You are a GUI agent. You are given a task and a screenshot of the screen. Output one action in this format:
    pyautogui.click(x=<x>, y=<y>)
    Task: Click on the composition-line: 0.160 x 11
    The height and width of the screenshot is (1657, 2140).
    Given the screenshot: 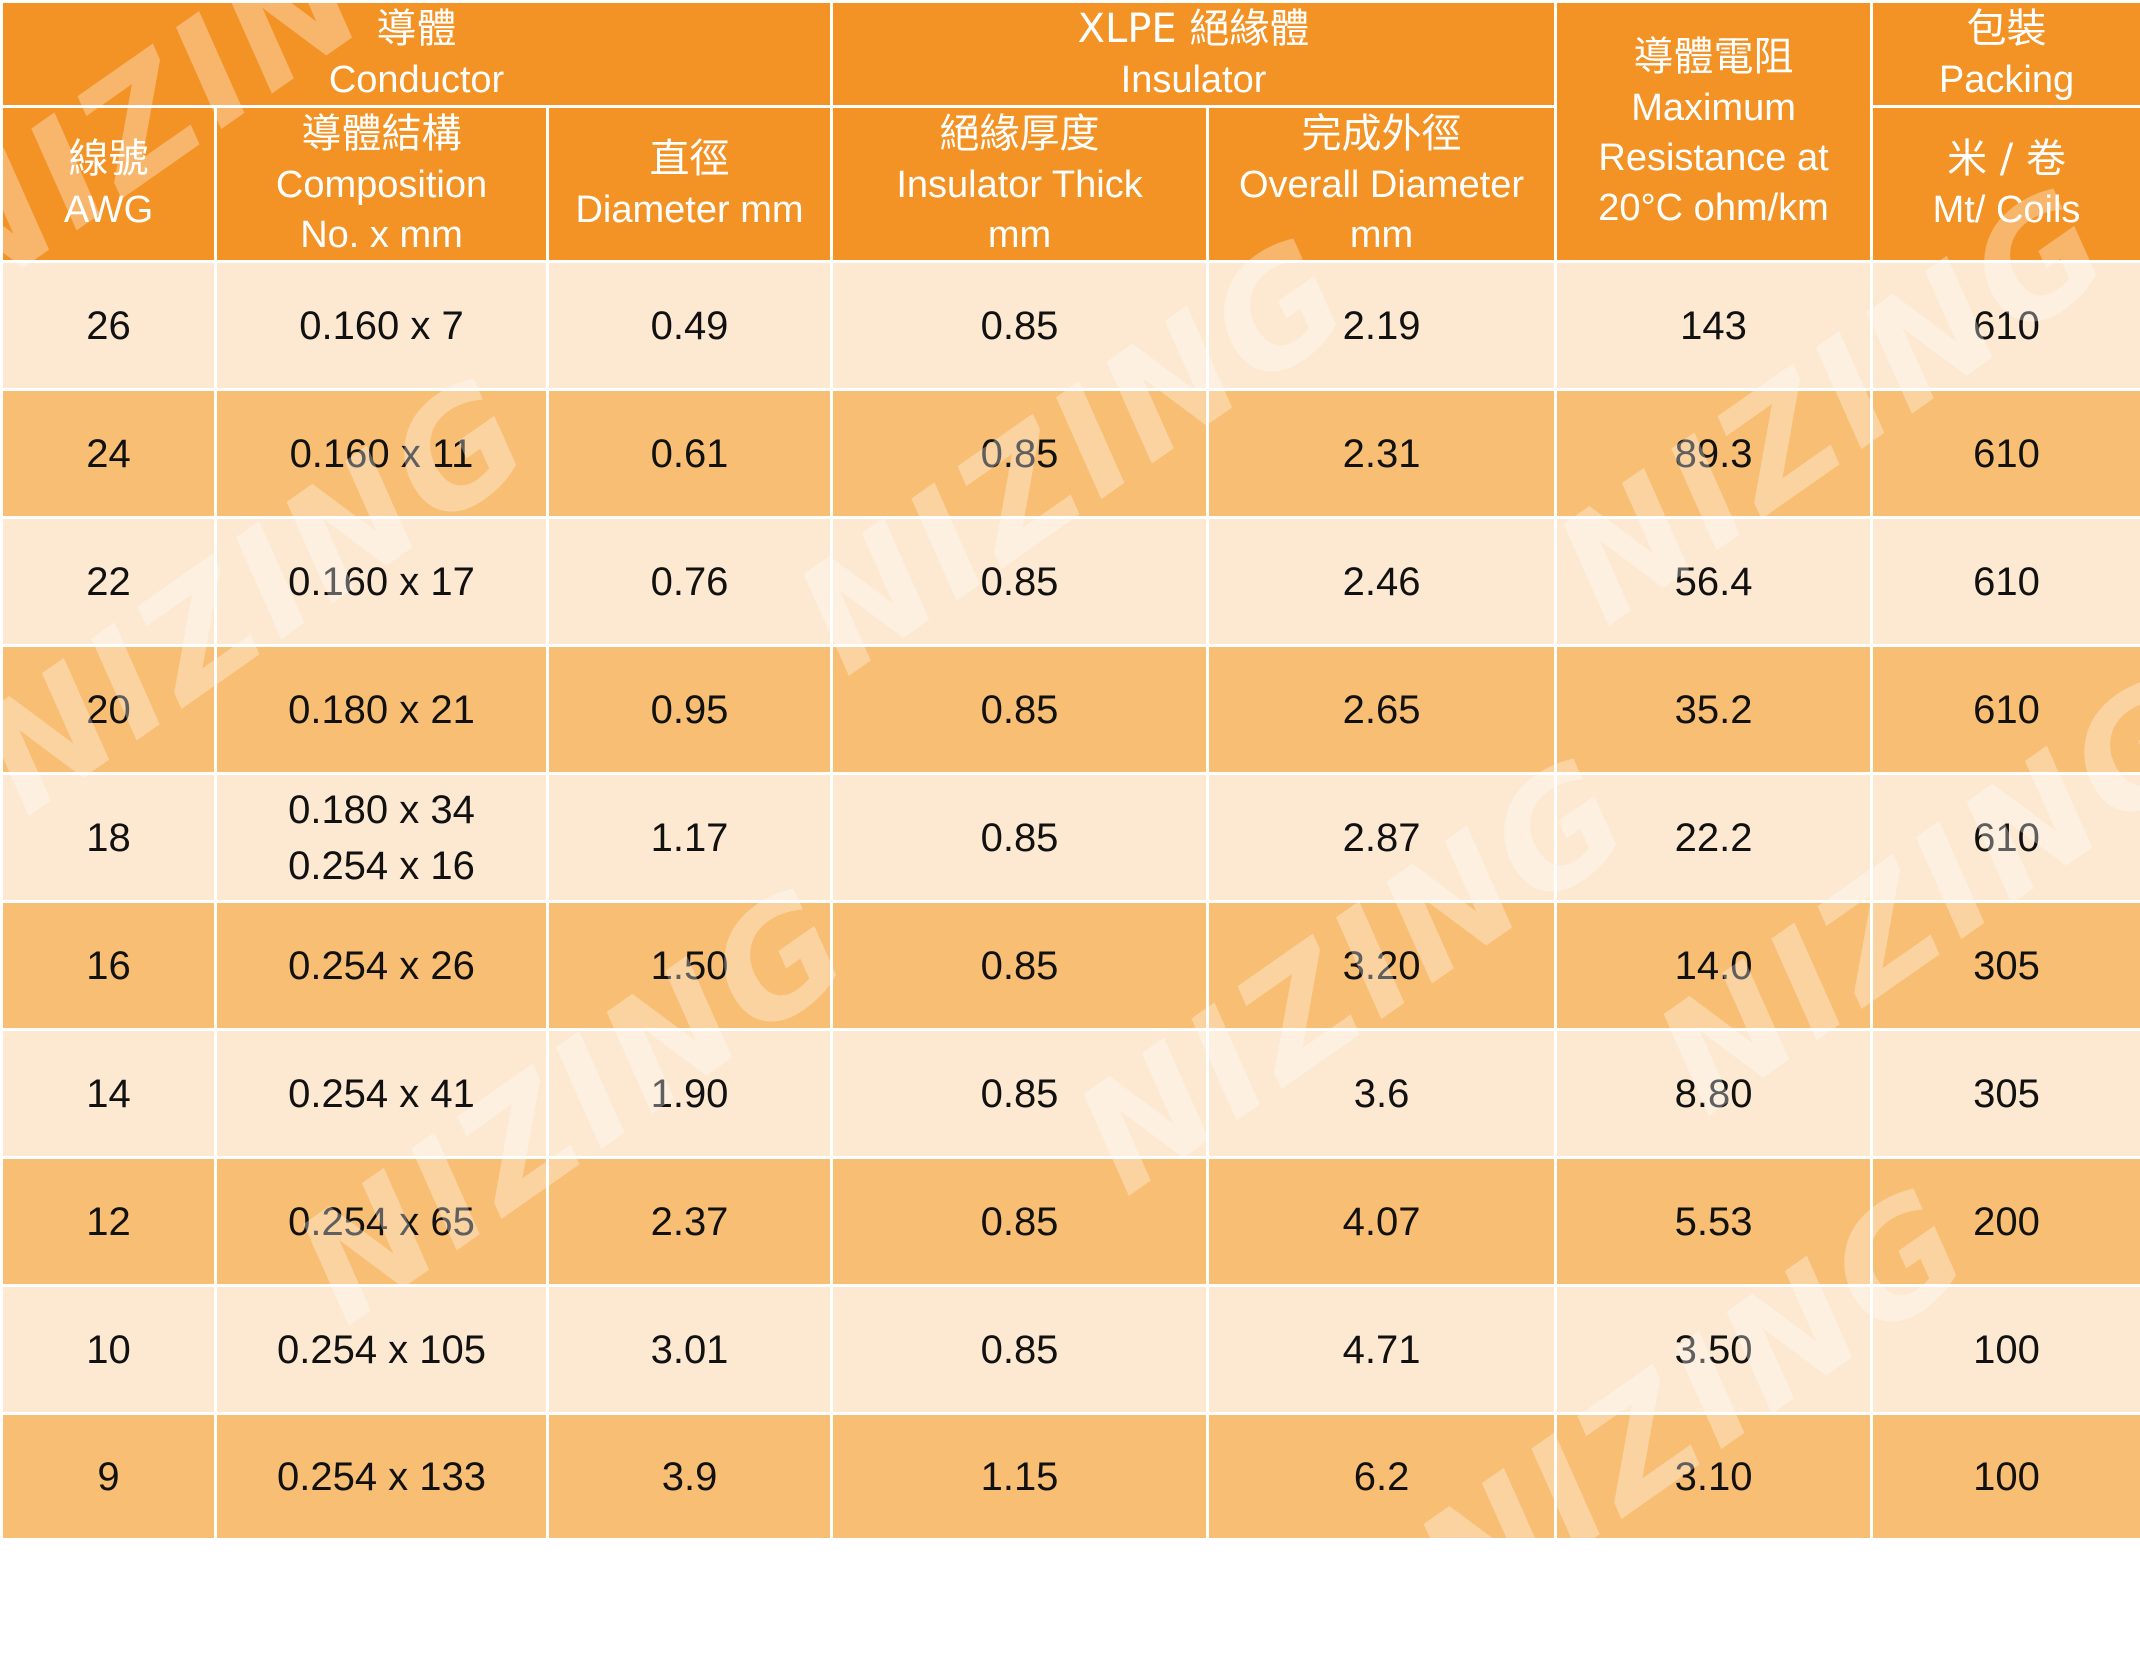 What is the action you would take?
    pyautogui.click(x=381, y=454)
    